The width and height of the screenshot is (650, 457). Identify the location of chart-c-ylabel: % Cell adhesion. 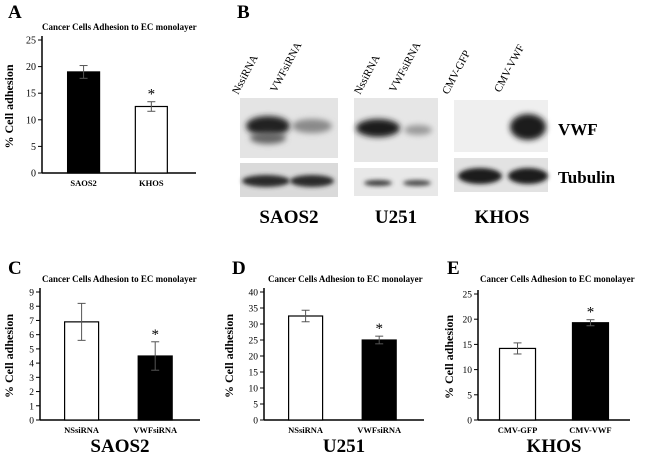
(9, 356).